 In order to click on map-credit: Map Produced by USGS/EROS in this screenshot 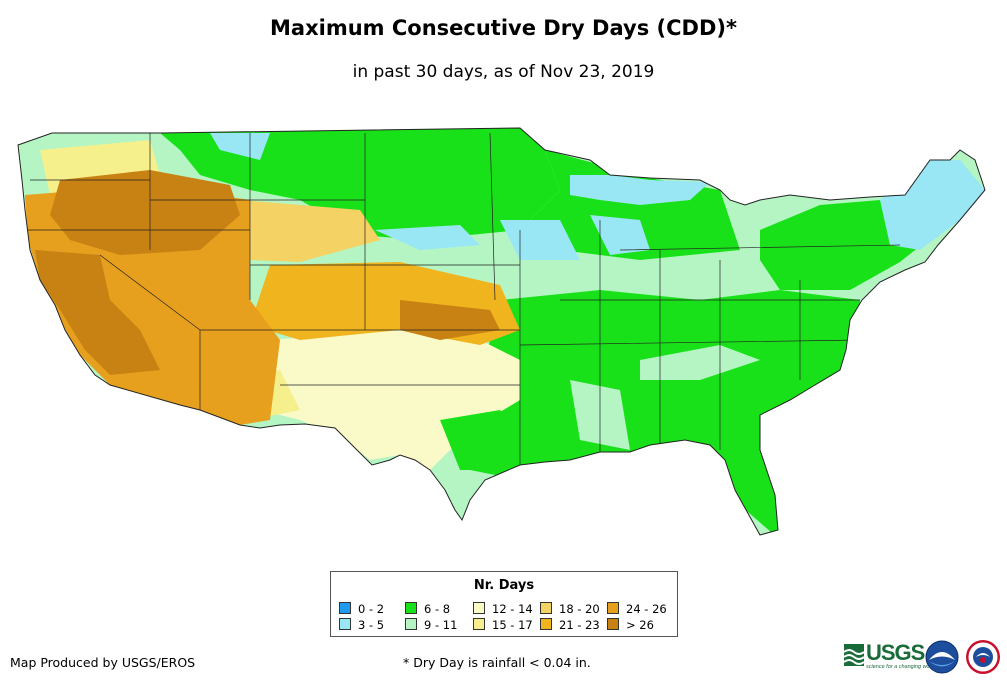, I will do `click(103, 662)`.